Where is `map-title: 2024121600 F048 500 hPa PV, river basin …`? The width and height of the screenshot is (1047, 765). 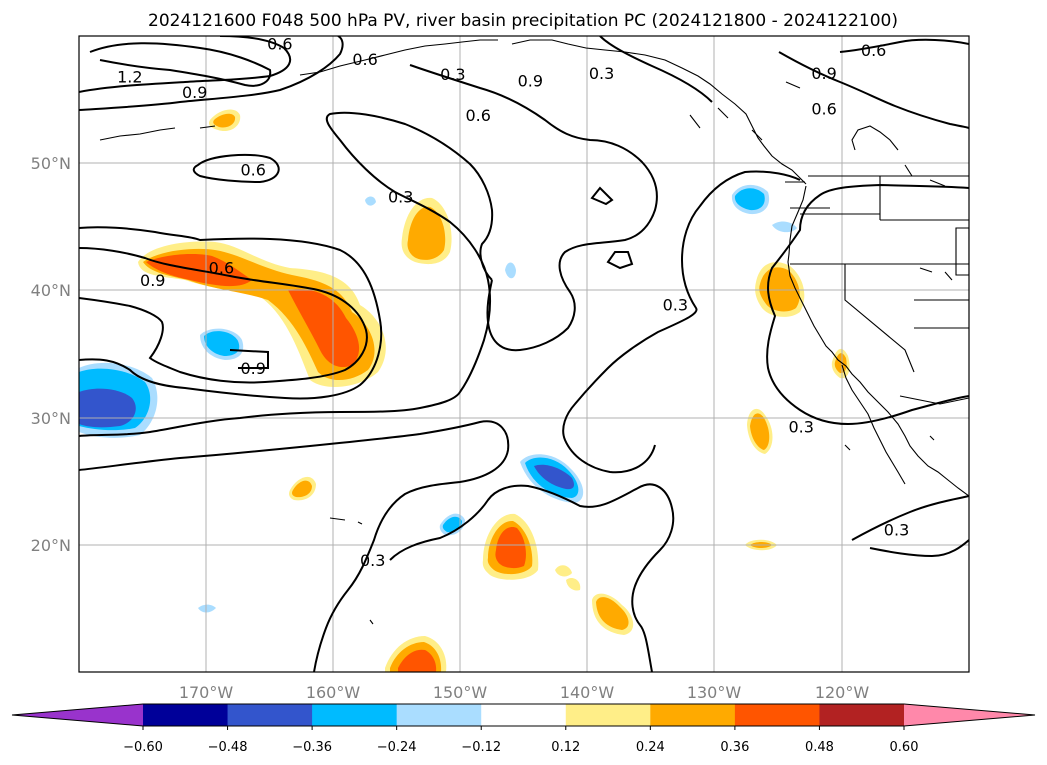 map-title: 2024121600 F048 500 hPa PV, river basin … is located at coordinates (523, 21).